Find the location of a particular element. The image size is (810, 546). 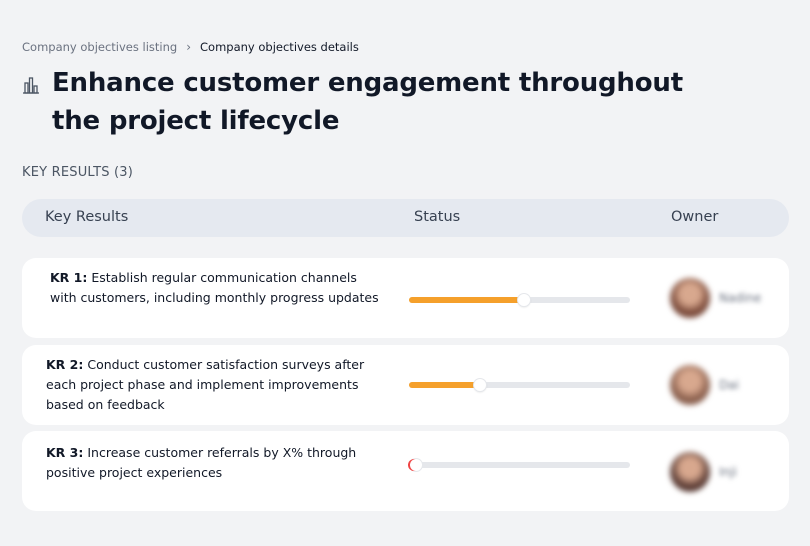

key-result-id: KR 3: is located at coordinates (65, 452).